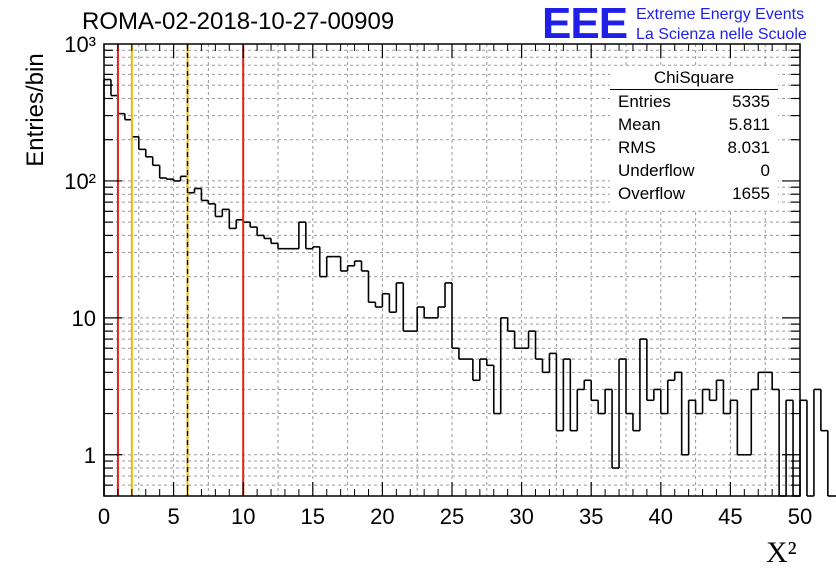 This screenshot has width=836, height=572. What do you see at coordinates (656, 170) in the screenshot?
I see `stats-label: Underflow` at bounding box center [656, 170].